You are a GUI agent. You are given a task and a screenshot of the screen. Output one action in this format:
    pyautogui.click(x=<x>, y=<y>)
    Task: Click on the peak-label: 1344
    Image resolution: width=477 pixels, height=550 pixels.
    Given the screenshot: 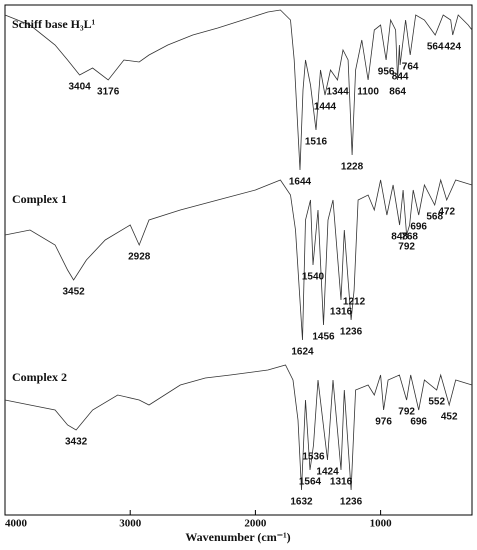 What is the action you would take?
    pyautogui.click(x=337, y=92)
    